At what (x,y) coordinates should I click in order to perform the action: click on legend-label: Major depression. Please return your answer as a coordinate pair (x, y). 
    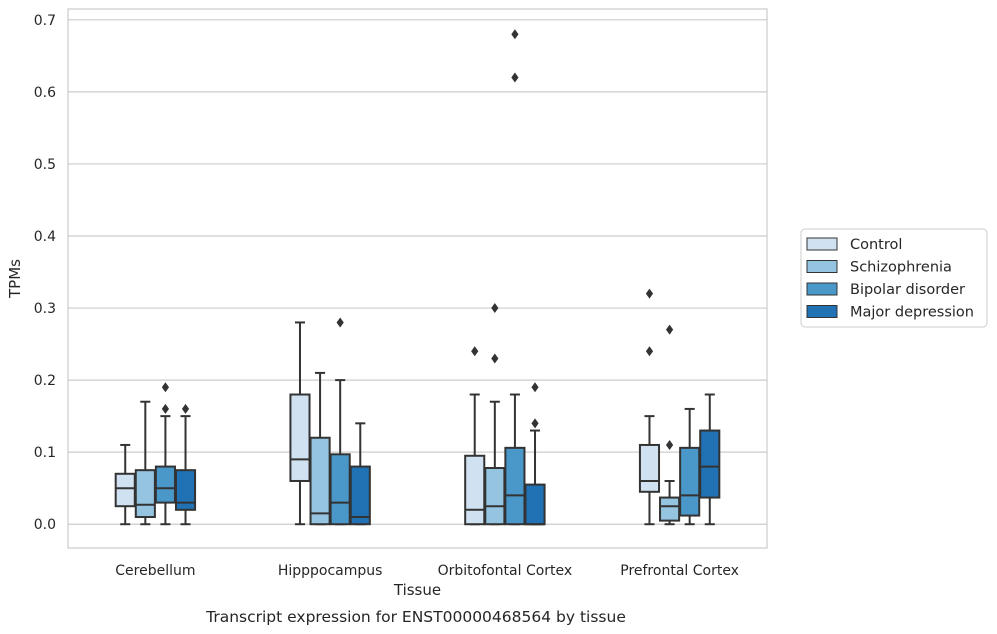
    Looking at the image, I should click on (912, 313).